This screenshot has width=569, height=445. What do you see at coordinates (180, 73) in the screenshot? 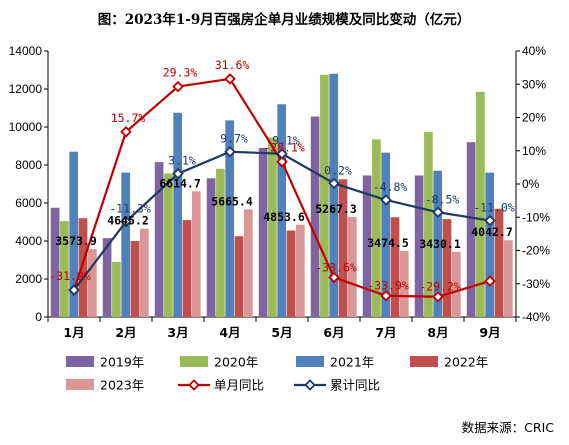
I see `monthly-yoy-label: 29.3%` at bounding box center [180, 73].